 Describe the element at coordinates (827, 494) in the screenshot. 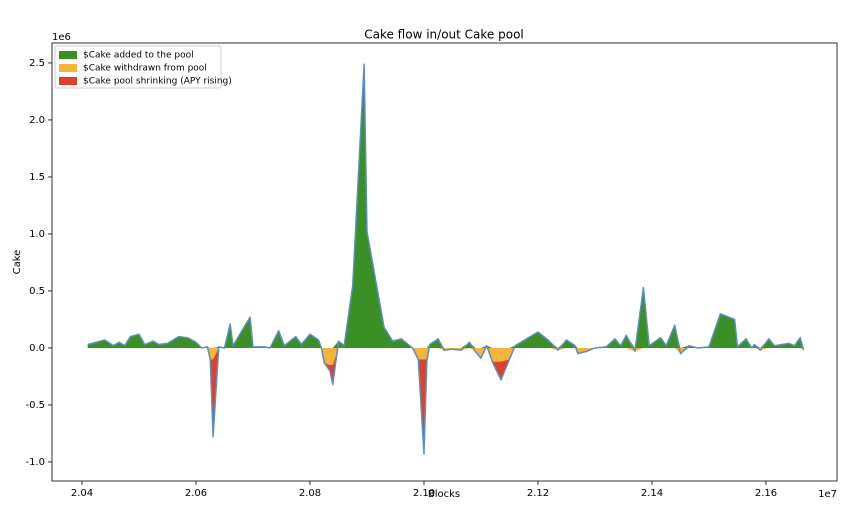

I see `x-offset-label: 1e7` at that location.